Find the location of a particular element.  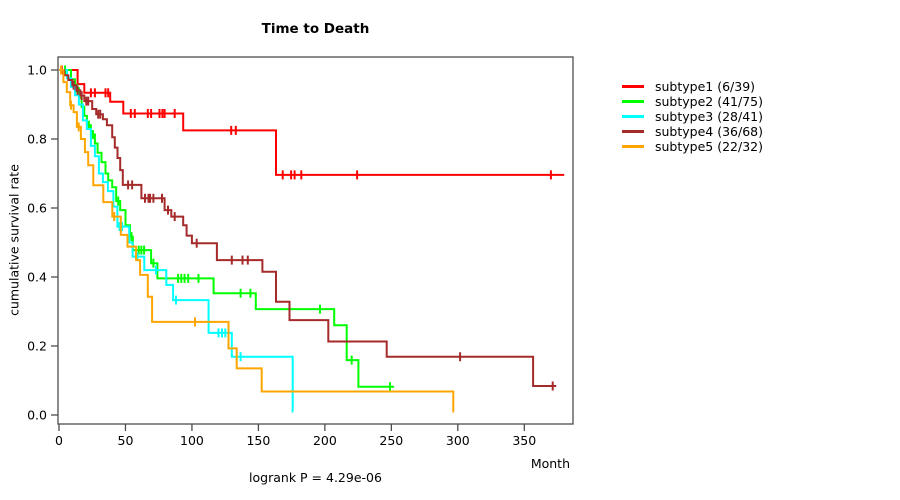

legend-item-subtype4: subtype4 (36/68) is located at coordinates (692, 131).